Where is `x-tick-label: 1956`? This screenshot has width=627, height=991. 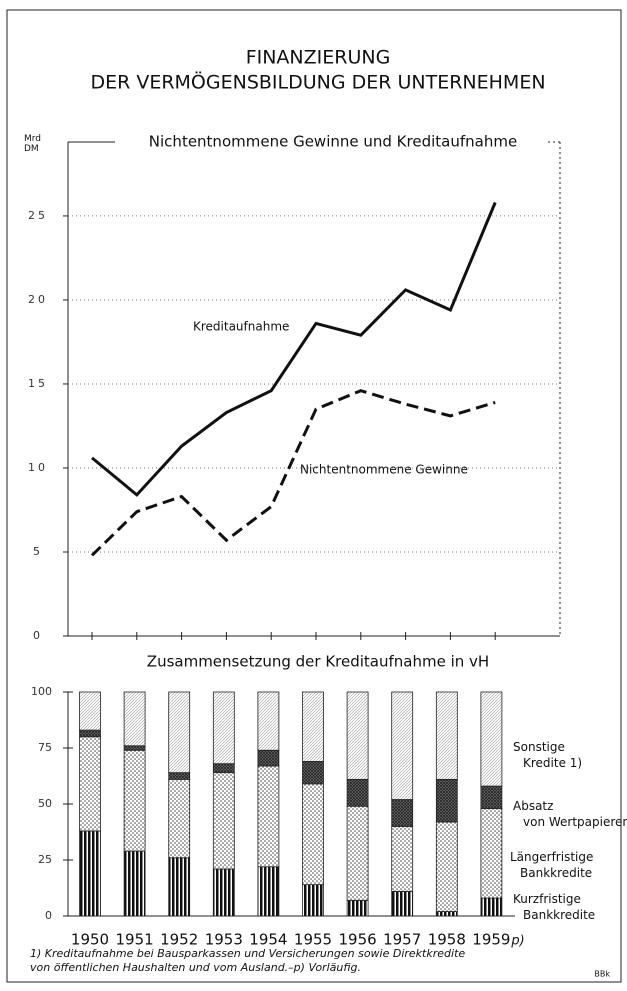 x-tick-label: 1956 is located at coordinates (358, 940).